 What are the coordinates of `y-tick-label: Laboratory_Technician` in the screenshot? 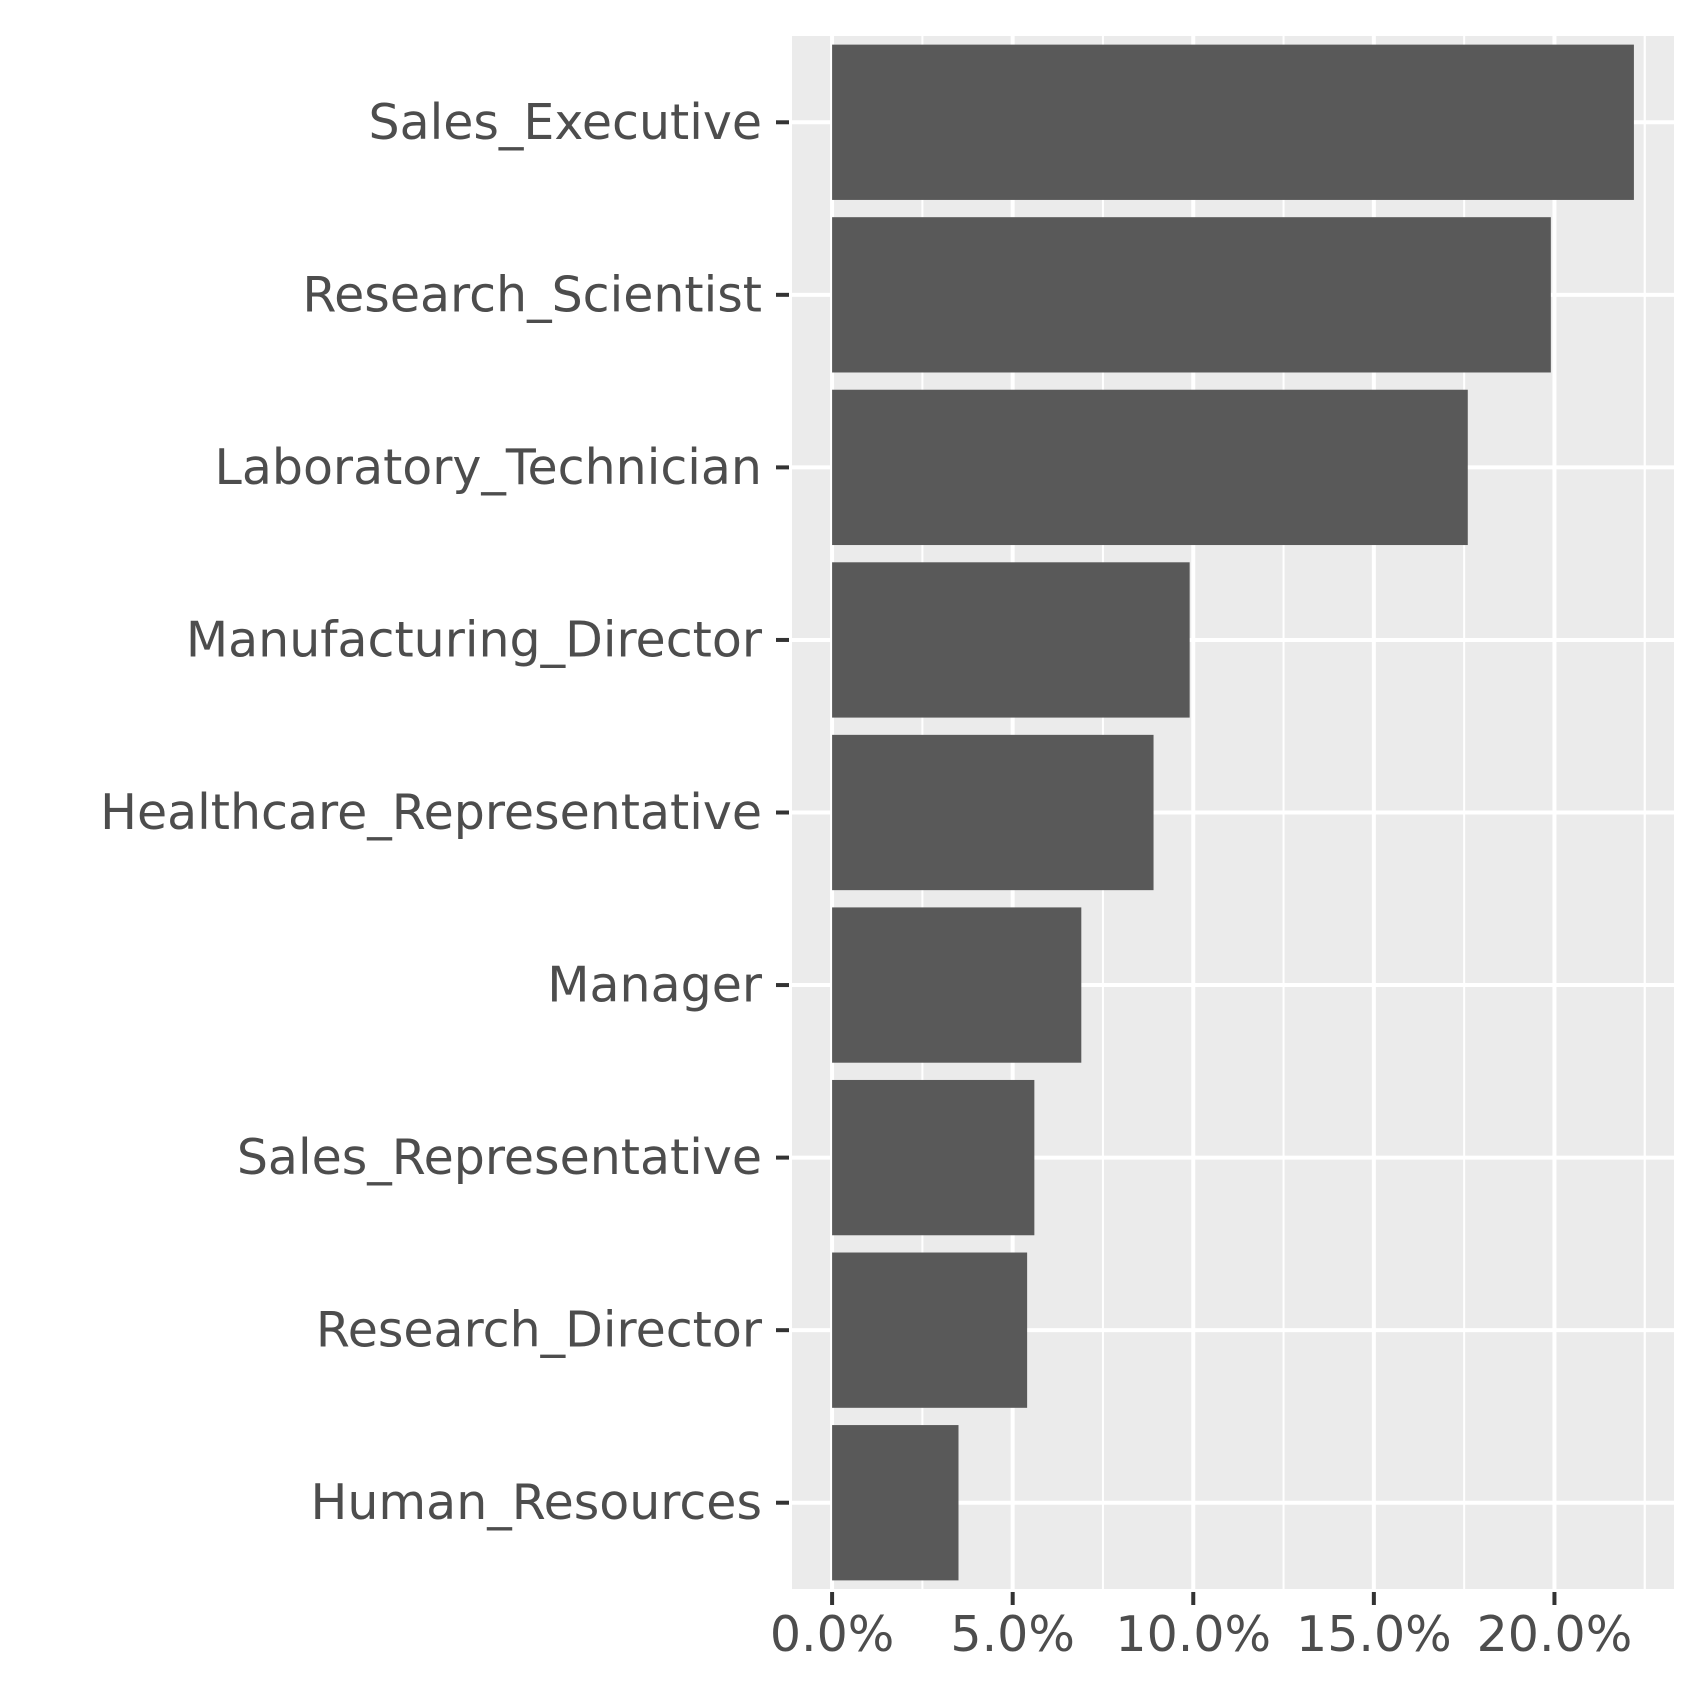 It's located at (488, 467).